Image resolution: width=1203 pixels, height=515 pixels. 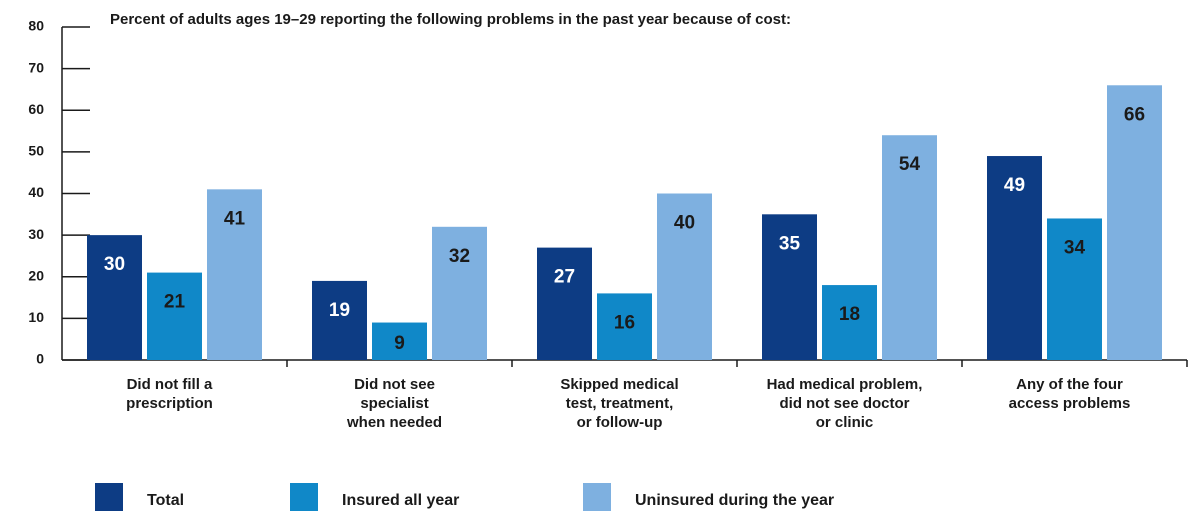 I want to click on legend-label: Uninsured during the year, so click(x=734, y=500).